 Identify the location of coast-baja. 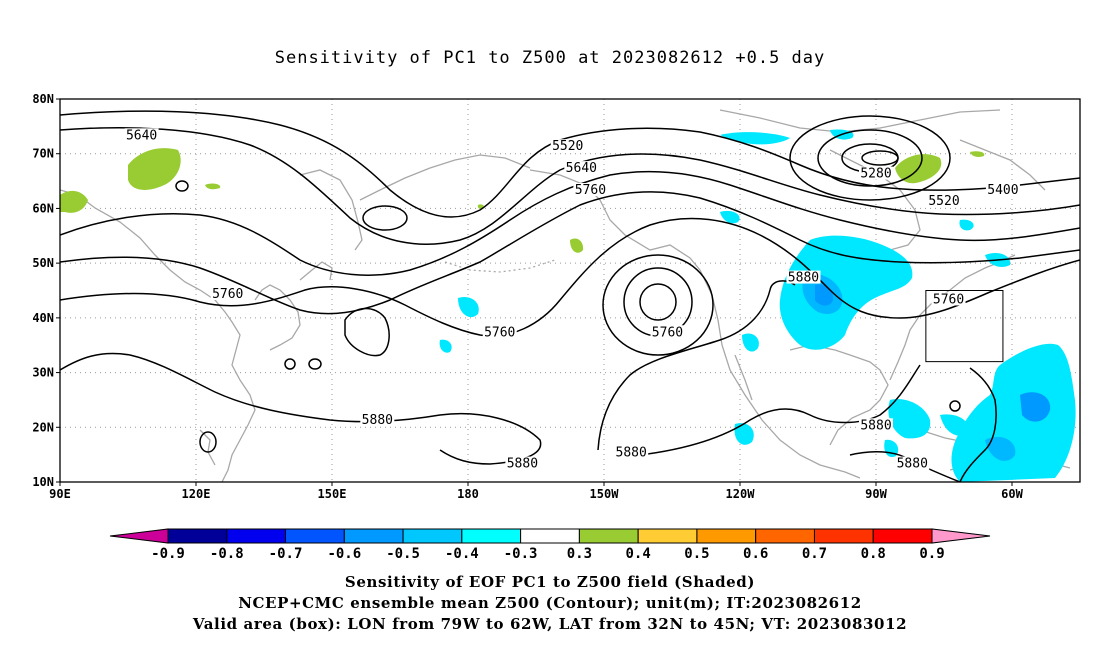
(743, 377).